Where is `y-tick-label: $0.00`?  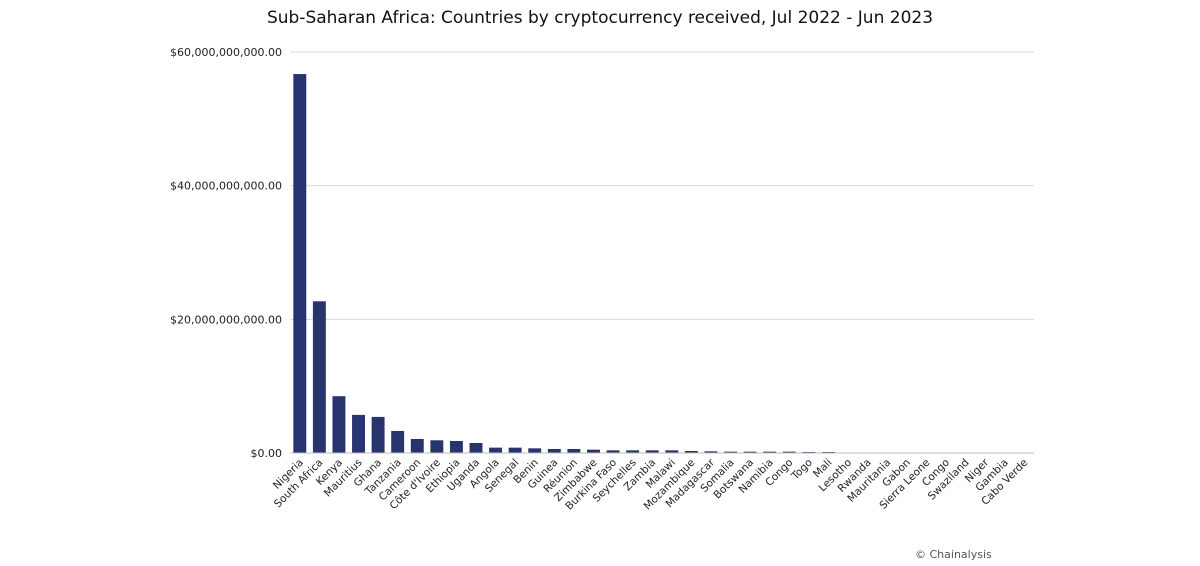
y-tick-label: $0.00 is located at coordinates (267, 453).